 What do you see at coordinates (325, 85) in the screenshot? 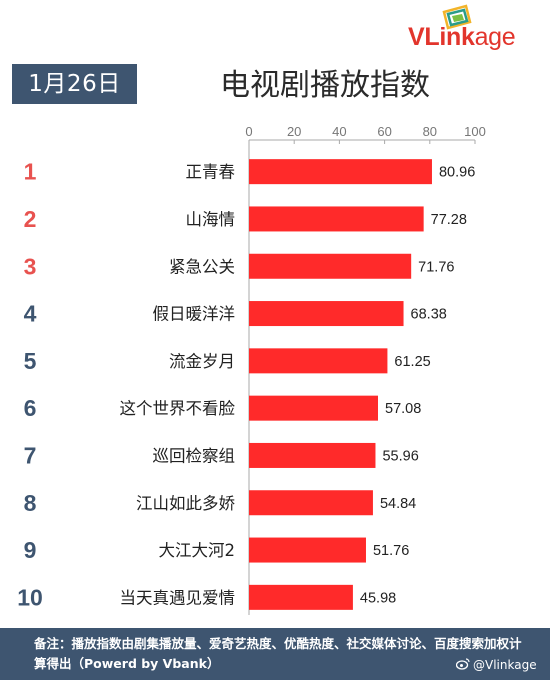
I see `chart-title: 电视剧播放指数` at bounding box center [325, 85].